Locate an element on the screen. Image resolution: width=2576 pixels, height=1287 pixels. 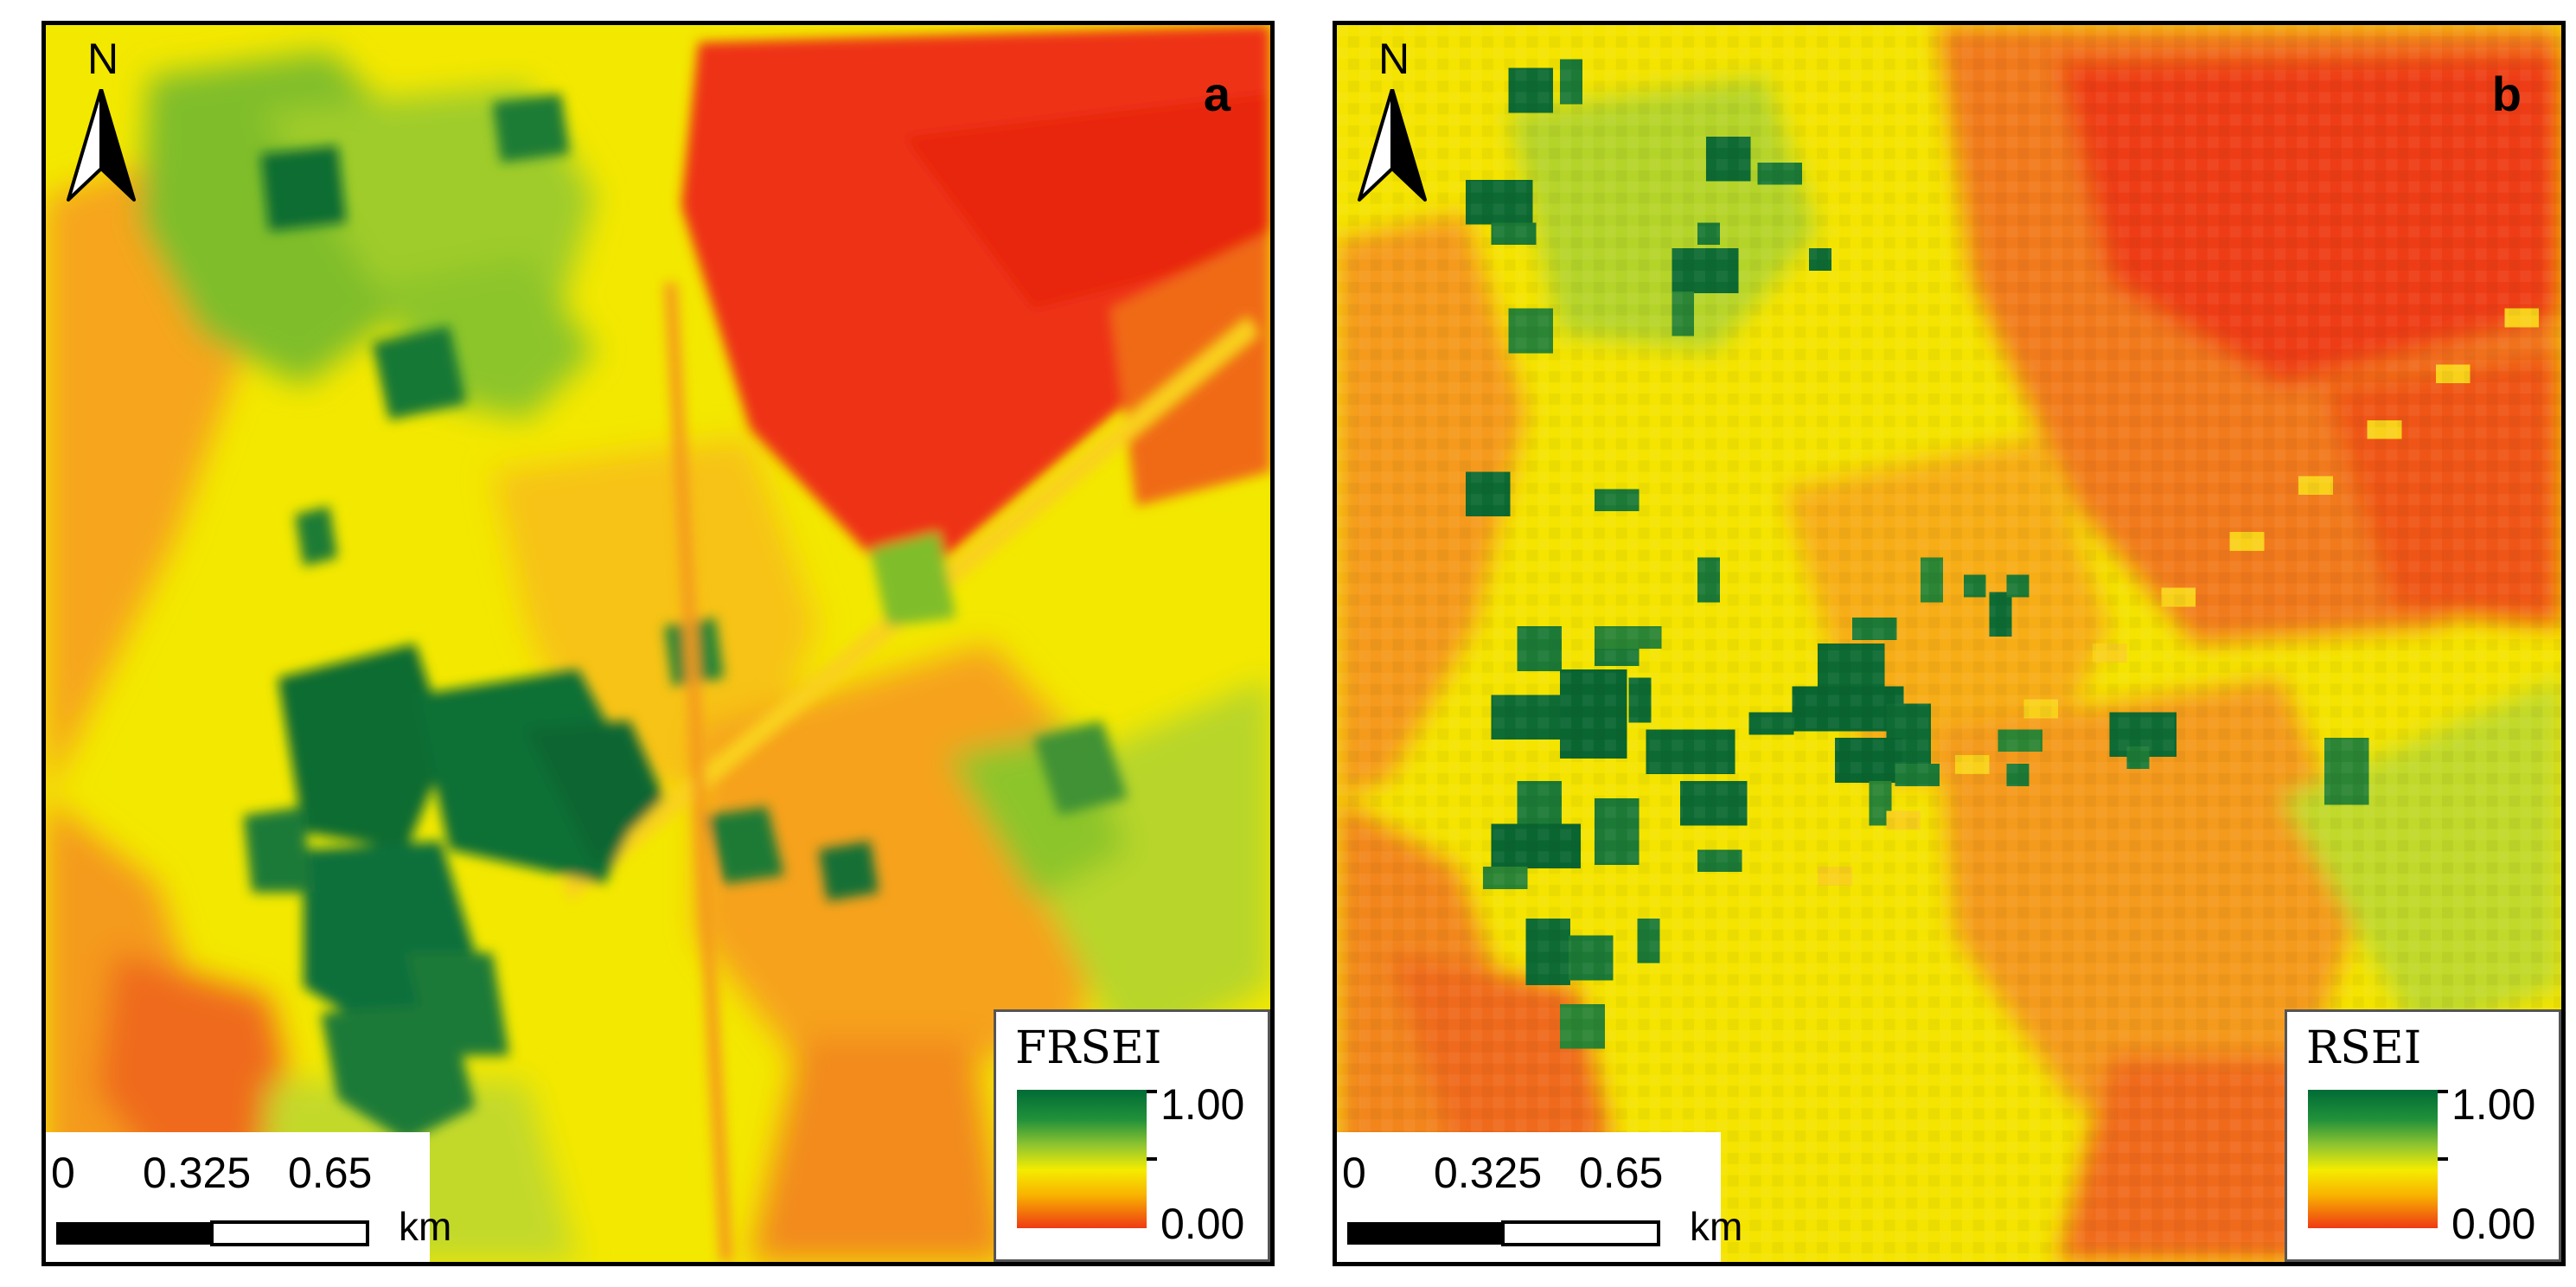
panel-letter: b is located at coordinates (2507, 94).